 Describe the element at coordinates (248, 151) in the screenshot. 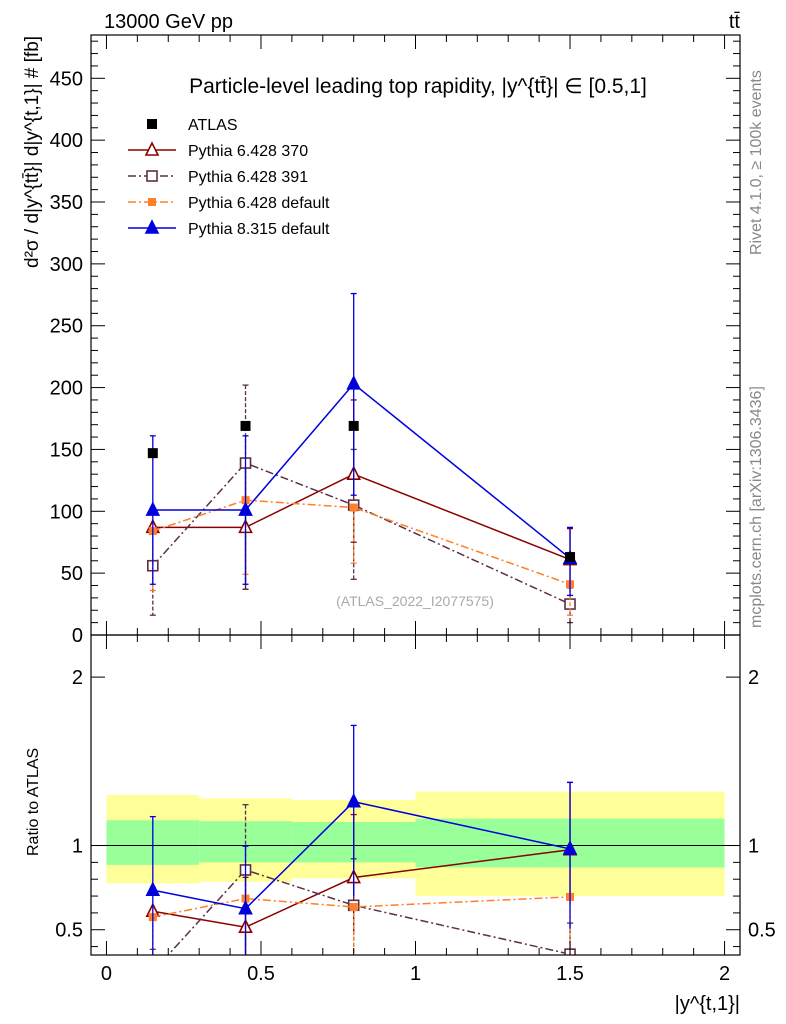

I see `legend-label: Pythia 6.428 370` at that location.